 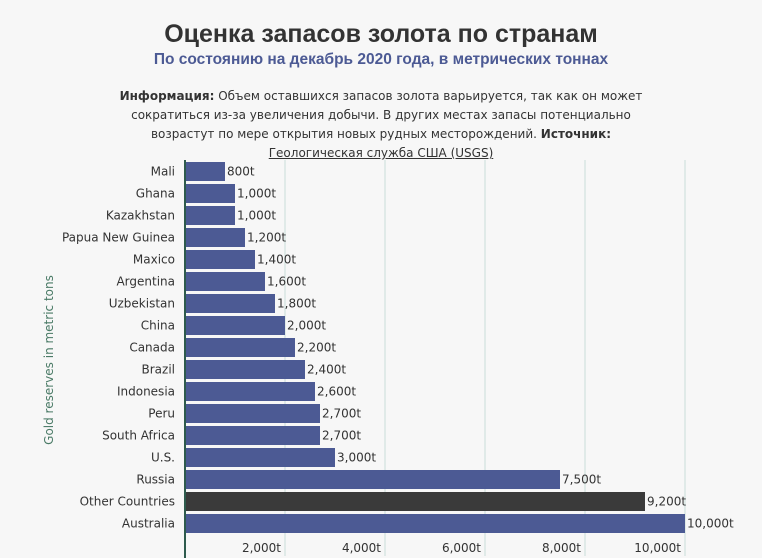 What do you see at coordinates (146, 392) in the screenshot?
I see `category-label-10: Indonesia` at bounding box center [146, 392].